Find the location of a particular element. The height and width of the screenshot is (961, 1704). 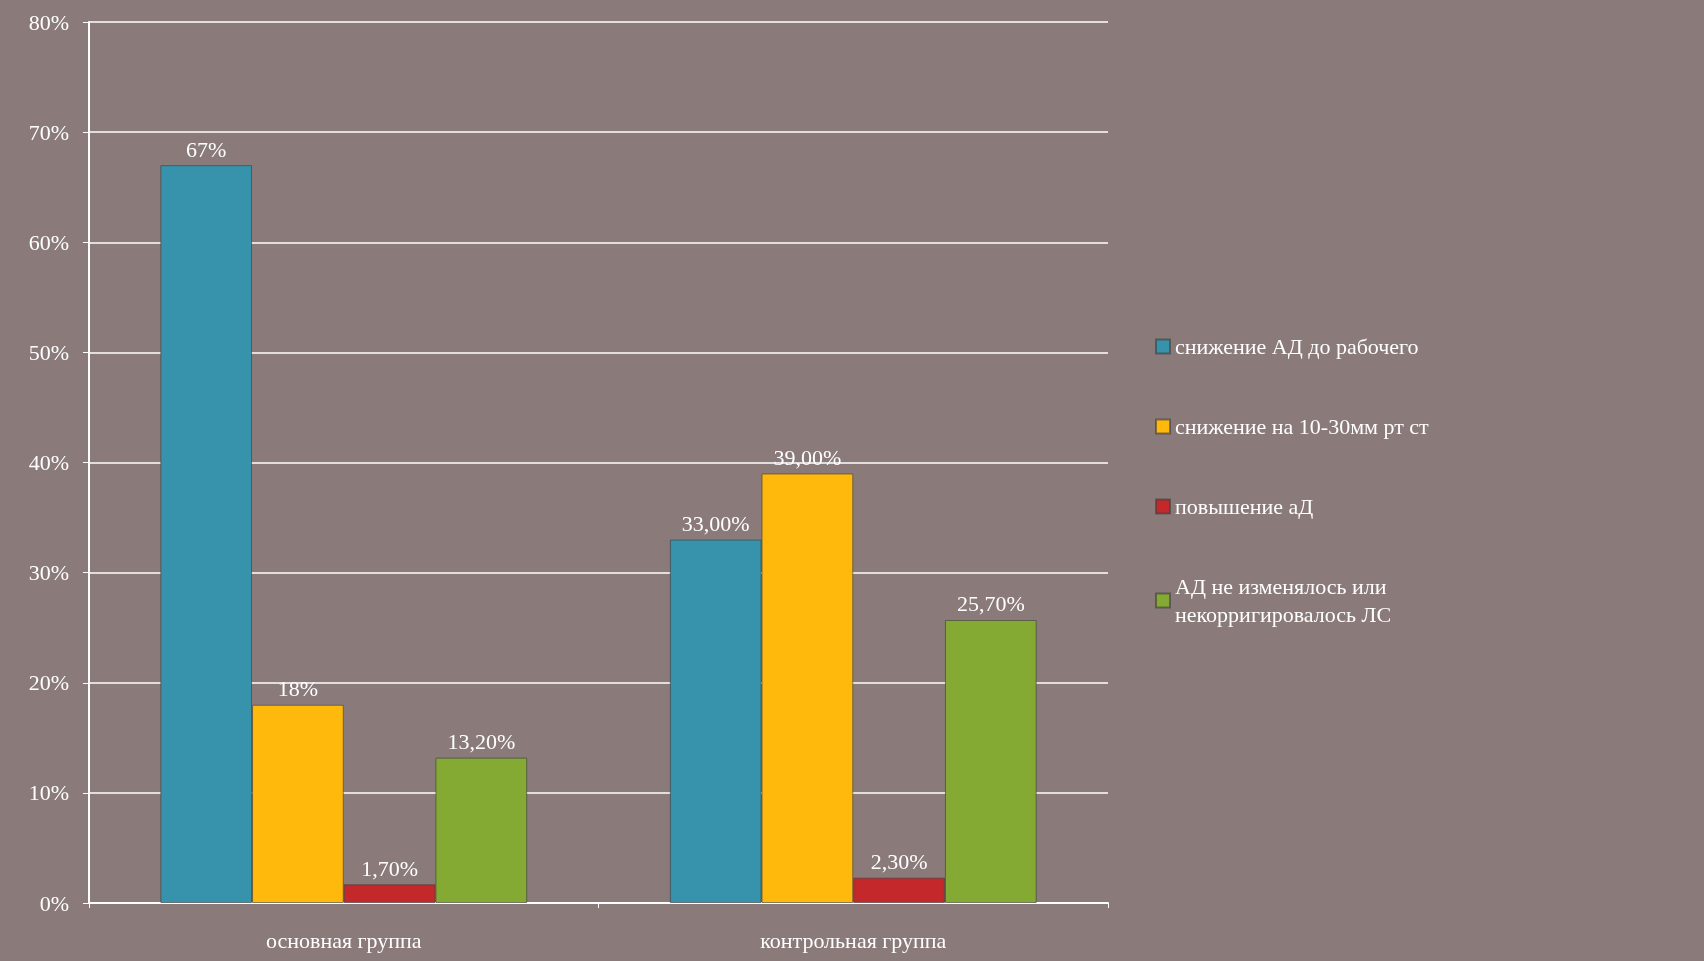

y-tick-label: 0% is located at coordinates (54, 903).